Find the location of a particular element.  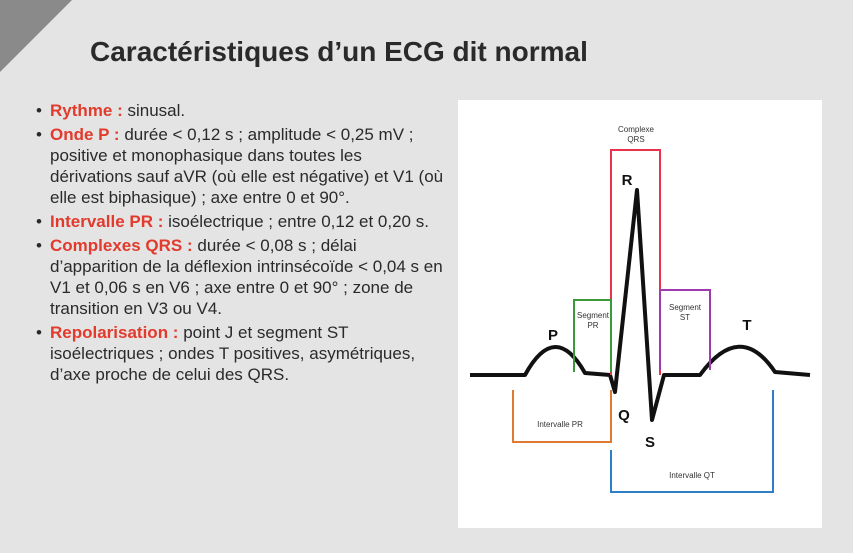

st-segment-bracket is located at coordinates (685, 329).